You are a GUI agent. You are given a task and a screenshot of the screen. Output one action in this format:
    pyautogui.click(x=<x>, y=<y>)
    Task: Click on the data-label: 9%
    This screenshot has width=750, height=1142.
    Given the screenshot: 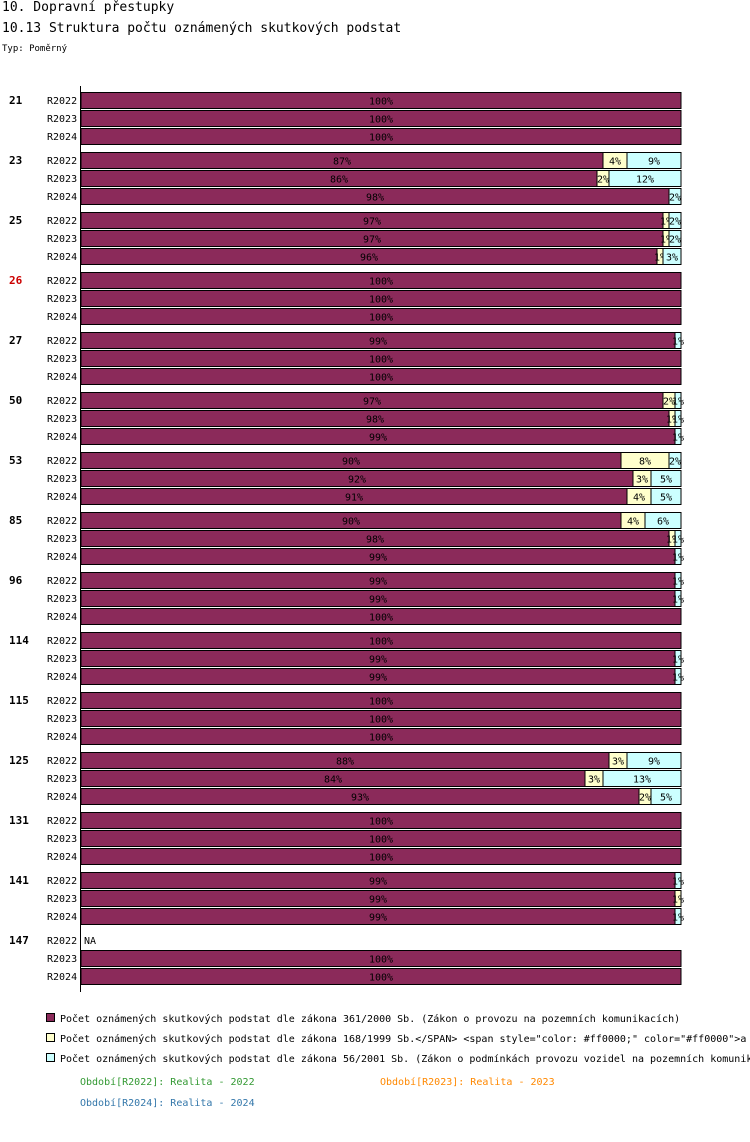 What is the action you would take?
    pyautogui.click(x=654, y=762)
    